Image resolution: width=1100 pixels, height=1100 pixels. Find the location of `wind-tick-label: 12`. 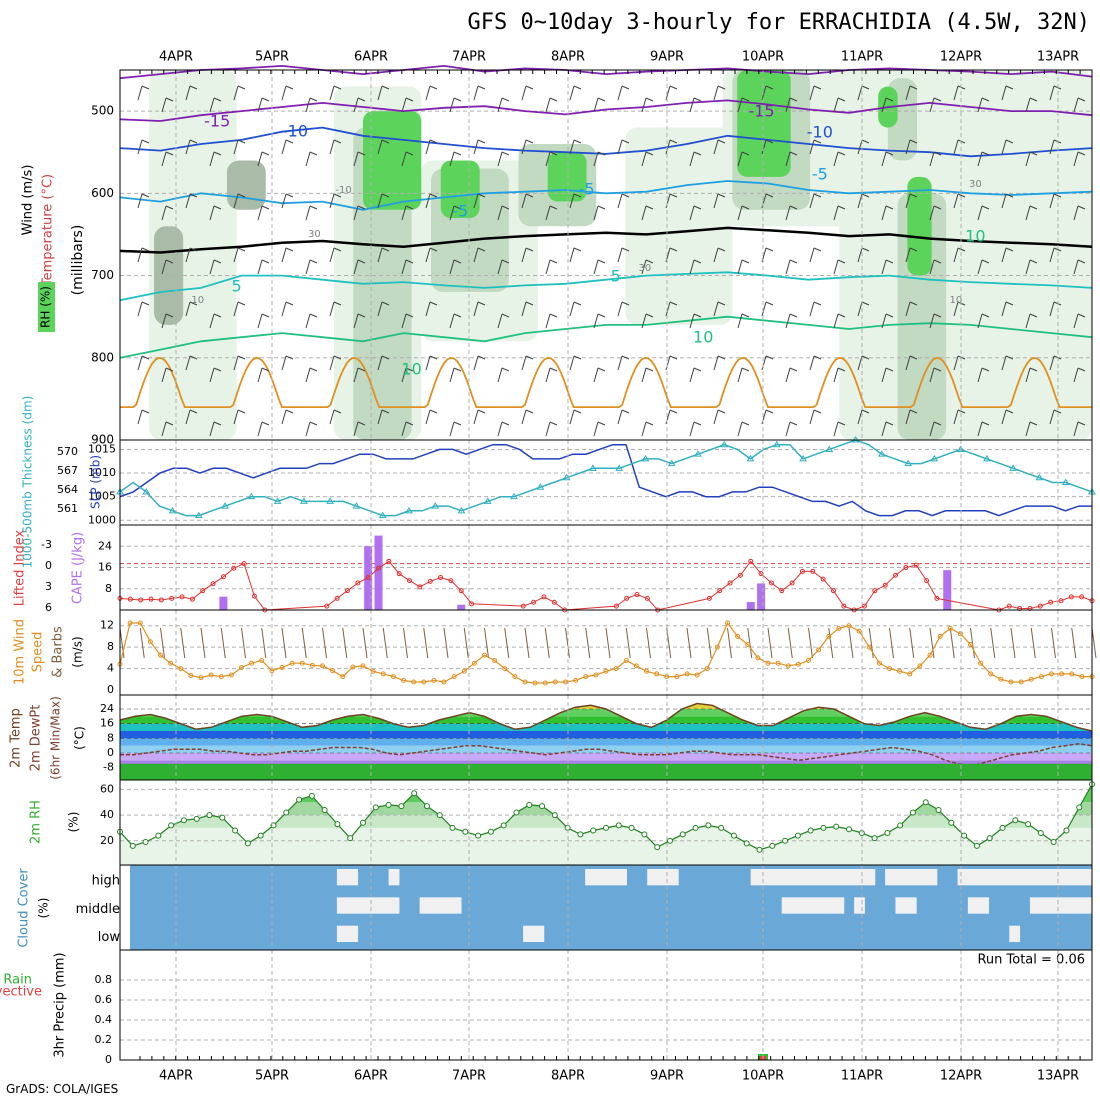

wind-tick-label: 12 is located at coordinates (107, 625).